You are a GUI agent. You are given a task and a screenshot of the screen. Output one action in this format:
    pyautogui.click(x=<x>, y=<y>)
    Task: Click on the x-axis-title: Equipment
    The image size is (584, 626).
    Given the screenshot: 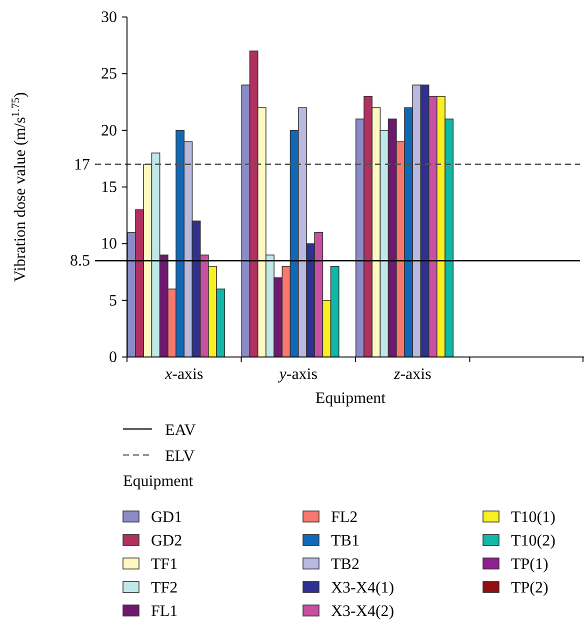 What is the action you would take?
    pyautogui.click(x=350, y=398)
    